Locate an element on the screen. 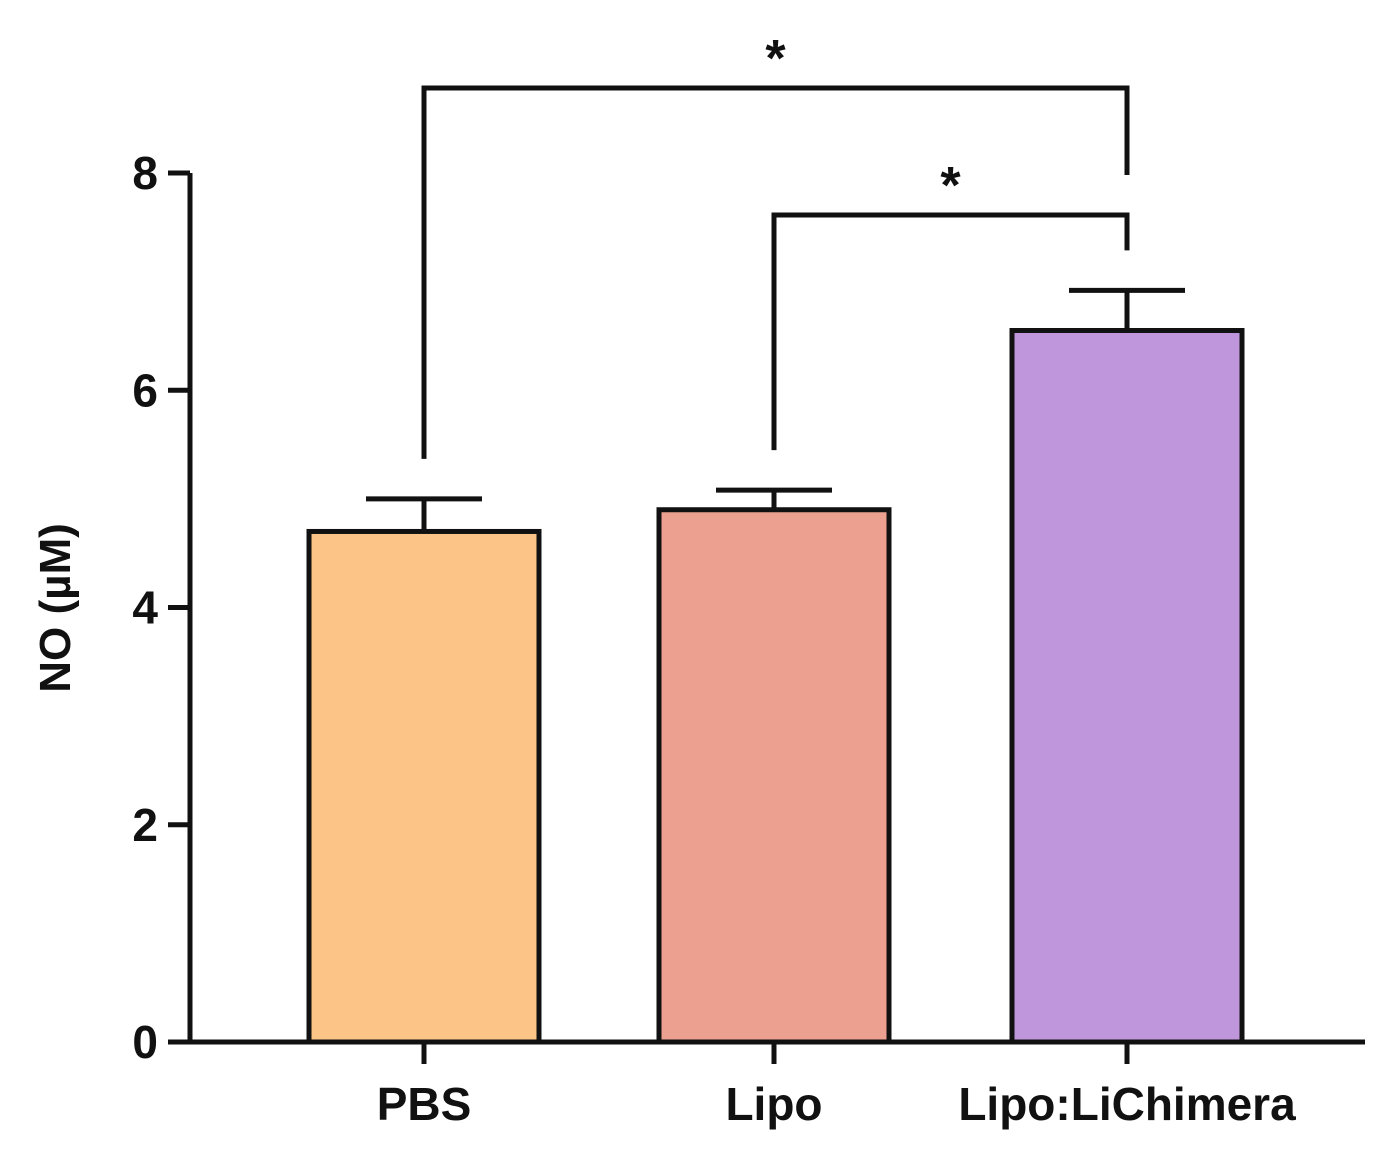 This screenshot has height=1157, width=1390. y-tick-label: 4 is located at coordinates (145, 608).